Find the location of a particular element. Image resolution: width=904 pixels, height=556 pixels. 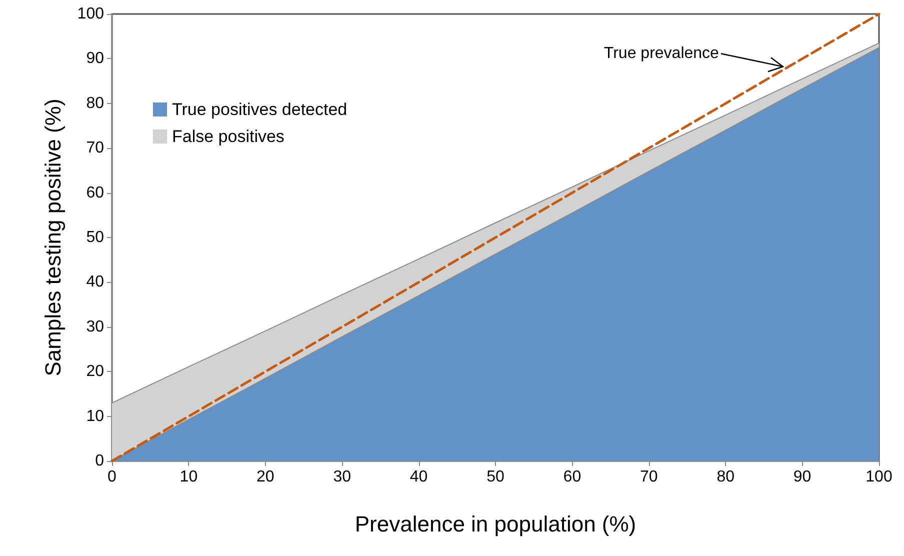

y-axis-title: Samples testing positive (%) is located at coordinates (53, 237).